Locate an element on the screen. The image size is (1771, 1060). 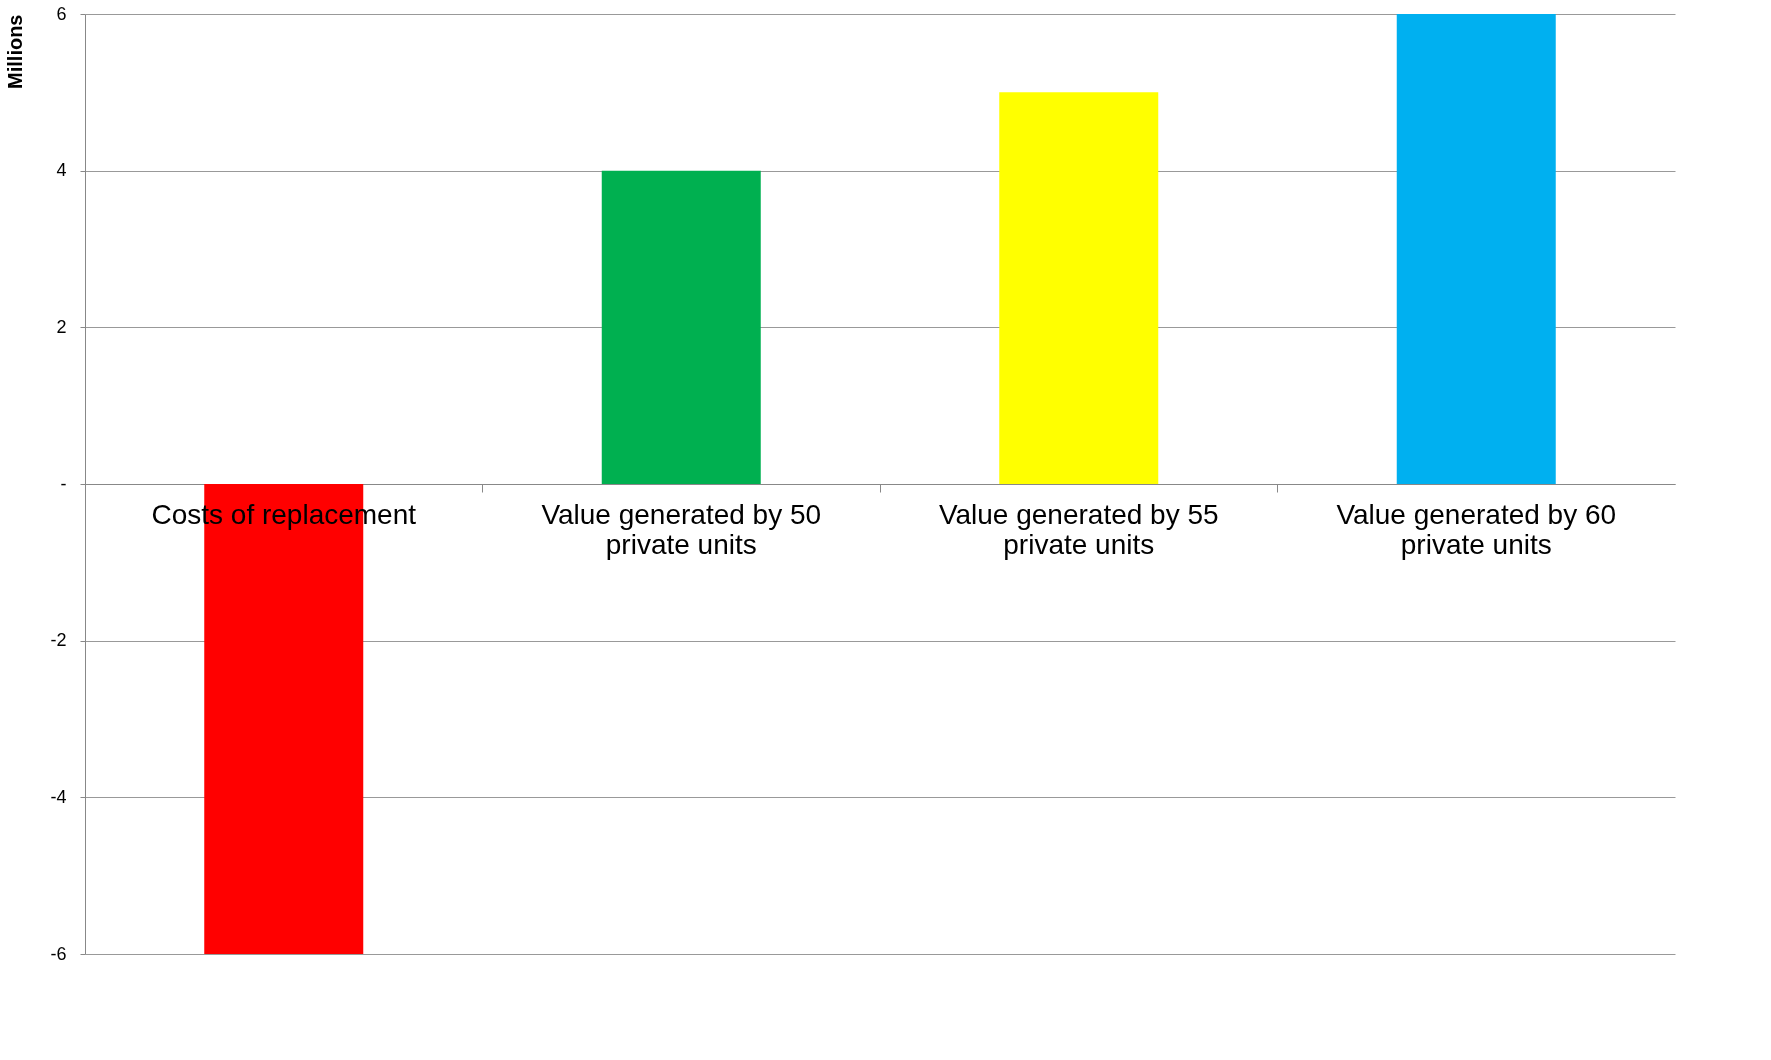
y-tick-label: 4 is located at coordinates (61, 170).